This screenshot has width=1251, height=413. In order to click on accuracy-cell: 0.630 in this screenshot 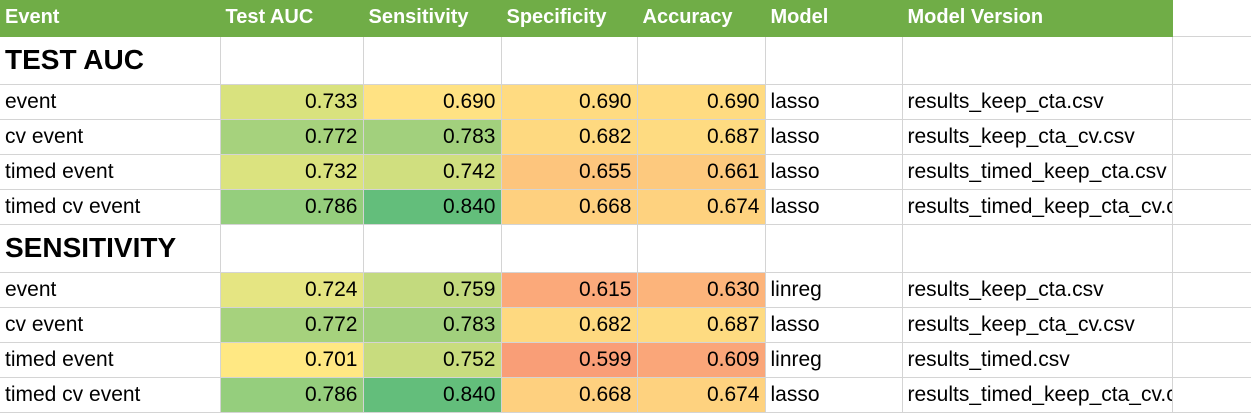, I will do `click(701, 290)`.